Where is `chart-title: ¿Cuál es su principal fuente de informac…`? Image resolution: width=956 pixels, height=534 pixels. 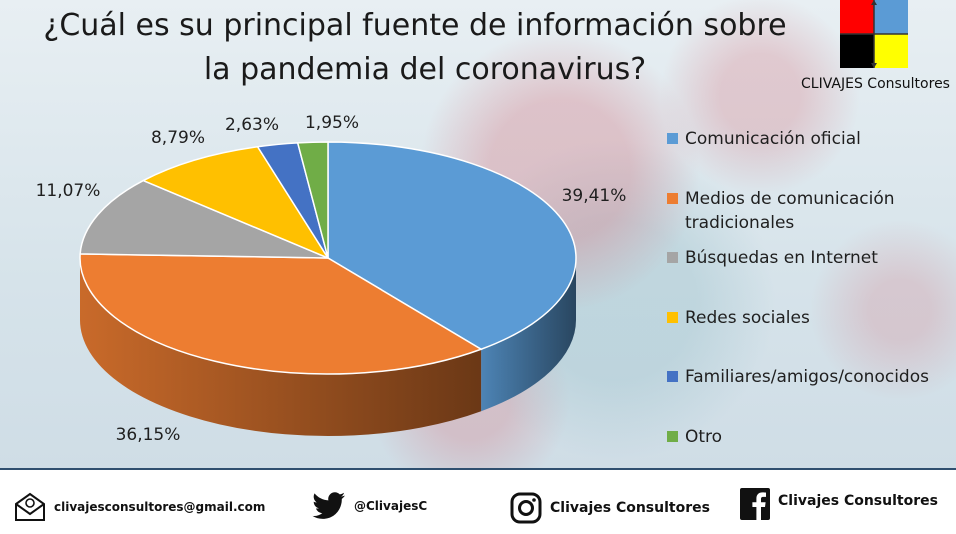 chart-title: ¿Cuál es su principal fuente de informac… is located at coordinates (415, 48).